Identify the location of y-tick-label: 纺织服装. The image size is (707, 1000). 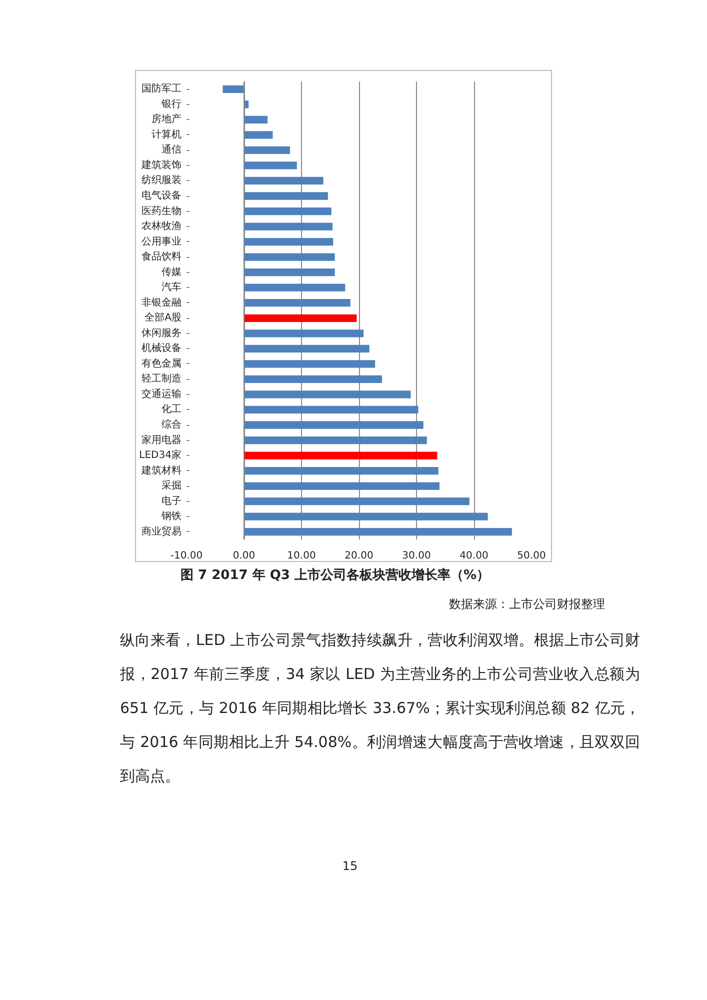
(162, 180).